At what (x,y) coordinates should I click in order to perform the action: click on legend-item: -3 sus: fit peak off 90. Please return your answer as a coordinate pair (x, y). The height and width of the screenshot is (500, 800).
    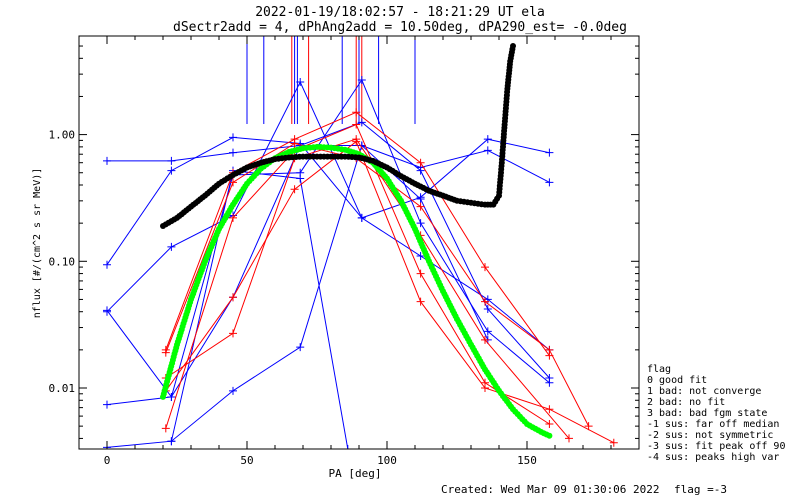
    Looking at the image, I should click on (716, 446).